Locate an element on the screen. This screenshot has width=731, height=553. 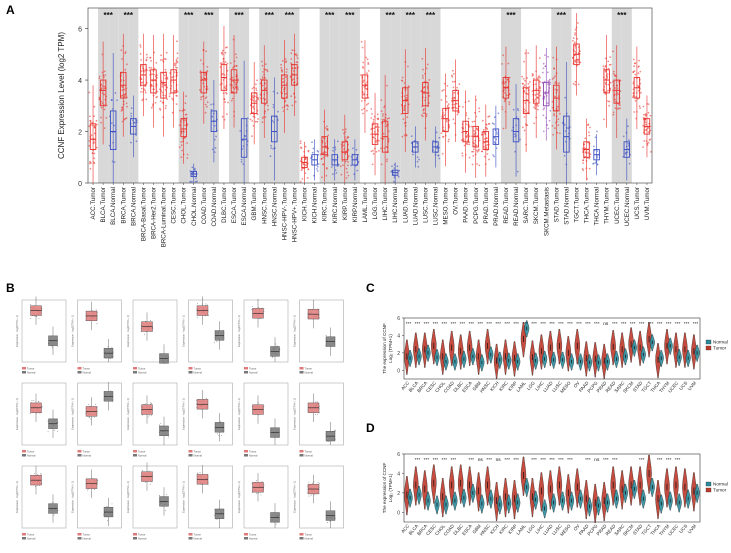
mini-legend-label: Normal is located at coordinates (309, 372).